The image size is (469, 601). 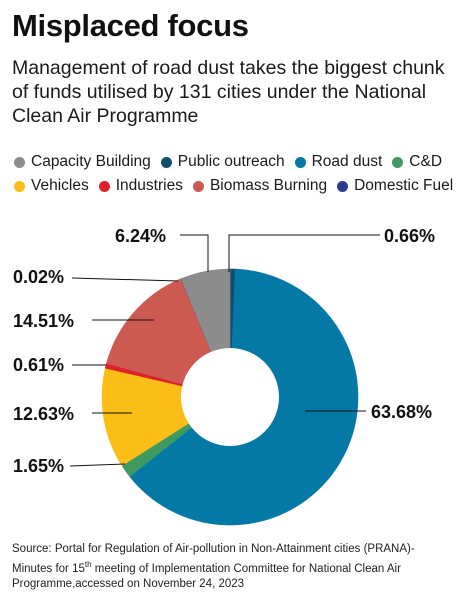 What do you see at coordinates (347, 161) in the screenshot?
I see `legend-label: Road dust` at bounding box center [347, 161].